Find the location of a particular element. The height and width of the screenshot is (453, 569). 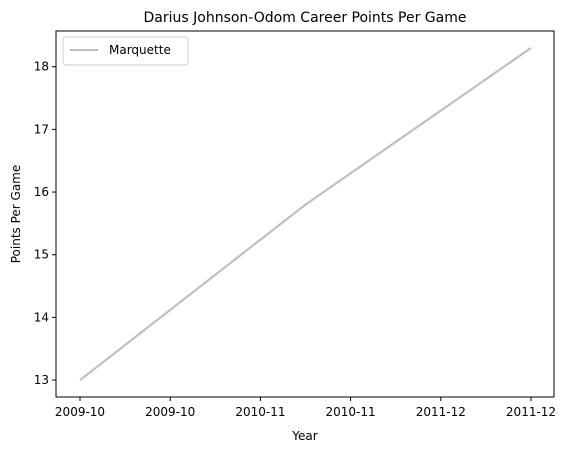

legend-label-marquette: Marquette is located at coordinates (140, 50).